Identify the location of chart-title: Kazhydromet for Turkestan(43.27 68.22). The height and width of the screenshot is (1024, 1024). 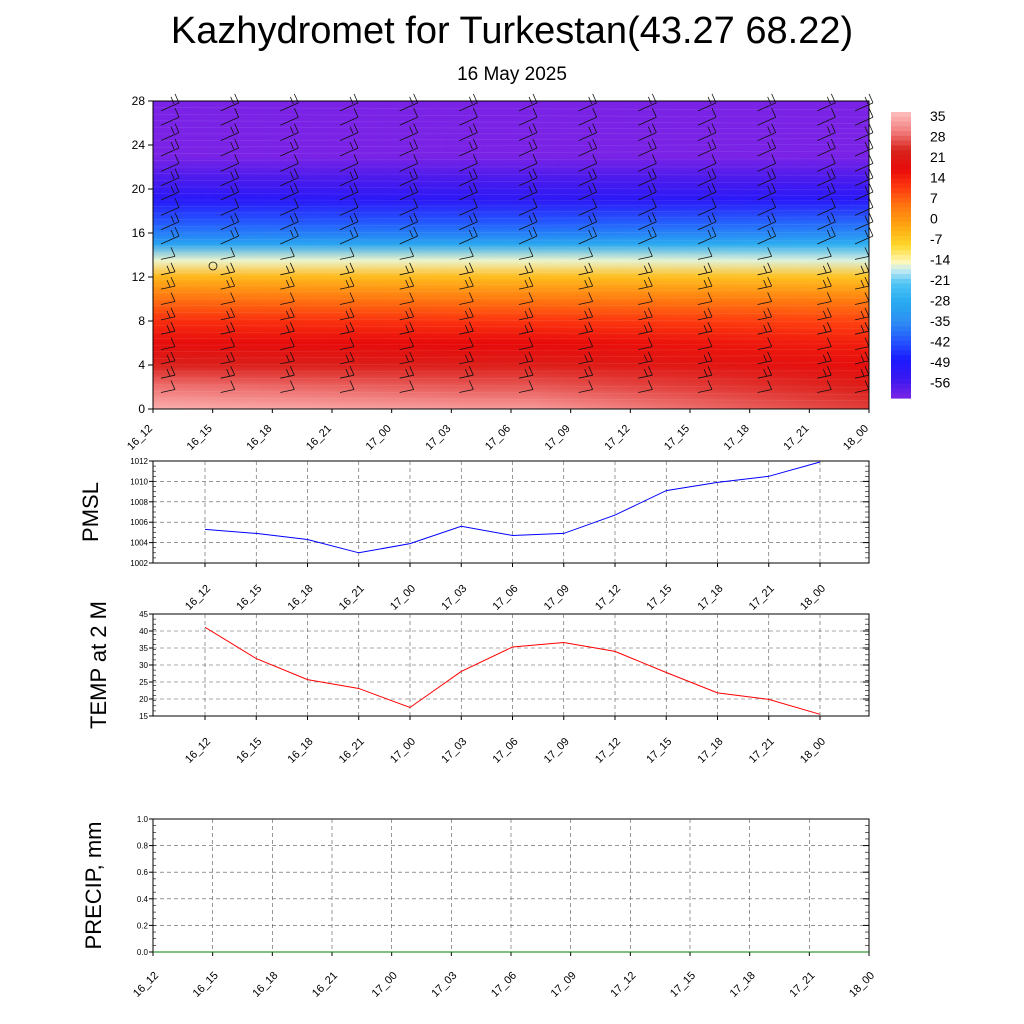
(512, 31).